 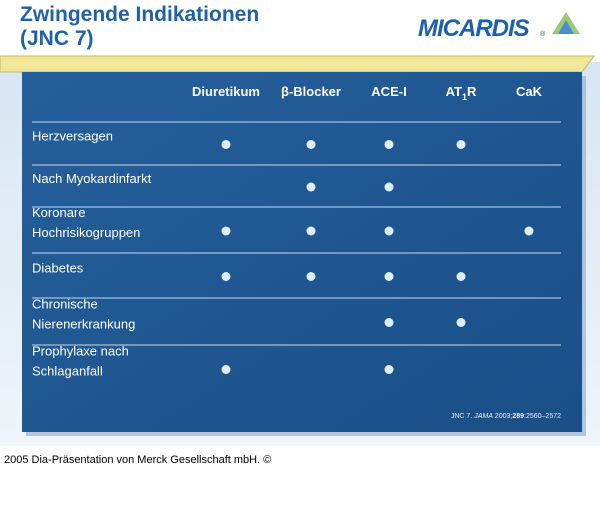 What do you see at coordinates (65, 304) in the screenshot?
I see `row-label: Chronische` at bounding box center [65, 304].